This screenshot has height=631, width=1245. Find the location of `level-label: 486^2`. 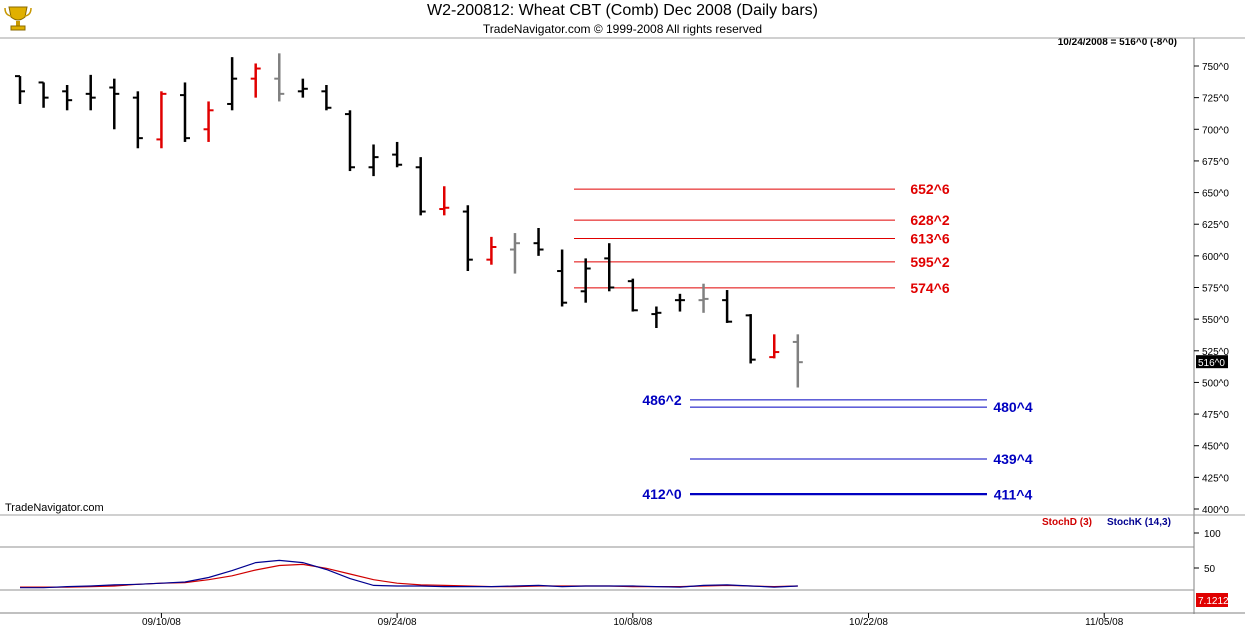

level-label: 486^2 is located at coordinates (662, 400).